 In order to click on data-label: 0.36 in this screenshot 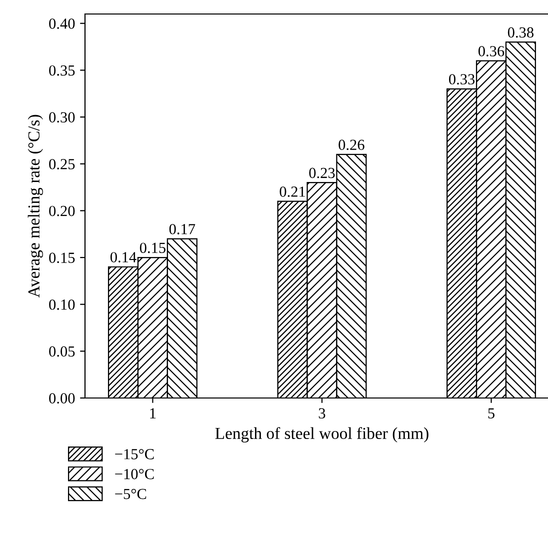, I will do `click(491, 51)`.